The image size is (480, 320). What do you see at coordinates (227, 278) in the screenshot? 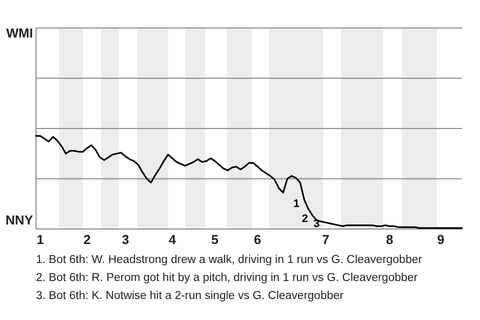
I see `text: 2. Bot 6th: R. Perom got hit by a pitch, driving in 1 run vs G. Cleavergobber` at bounding box center [227, 278].